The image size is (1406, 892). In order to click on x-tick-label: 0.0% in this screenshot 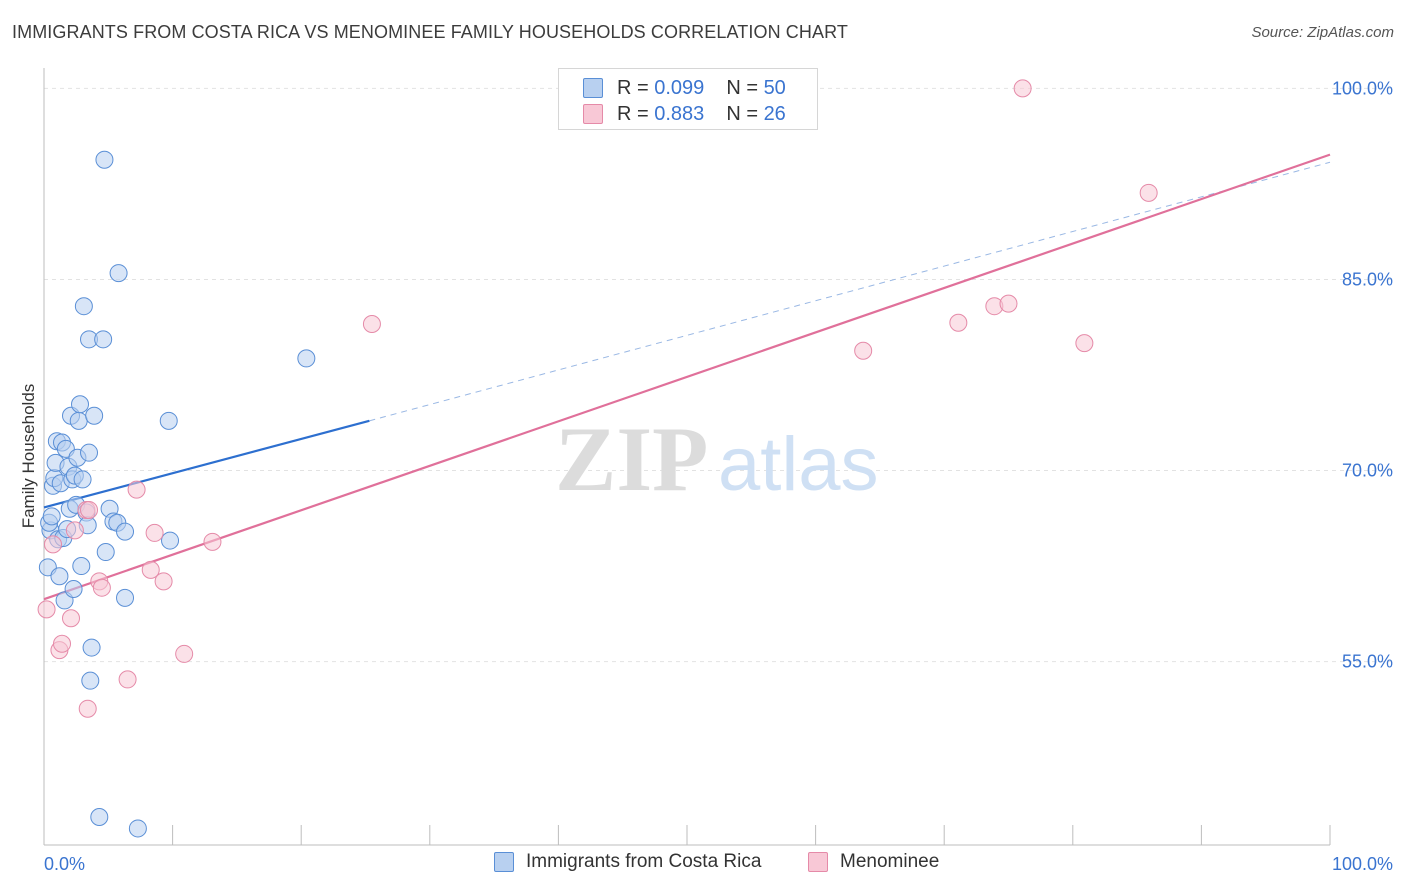, I will do `click(64, 864)`.